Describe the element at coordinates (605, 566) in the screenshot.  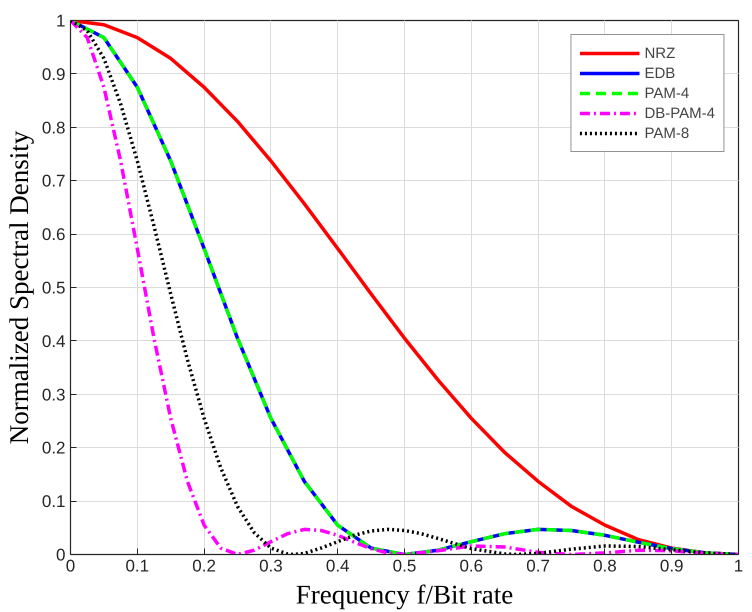
I see `x-tick-label: 0.8` at that location.